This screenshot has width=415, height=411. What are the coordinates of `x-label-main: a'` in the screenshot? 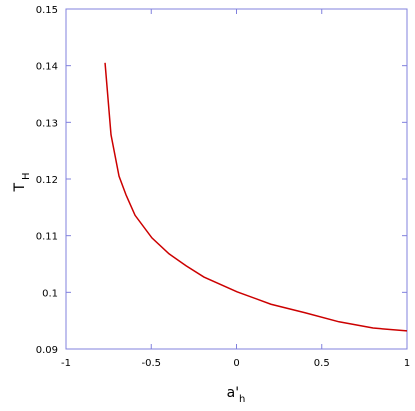 It's located at (233, 393).